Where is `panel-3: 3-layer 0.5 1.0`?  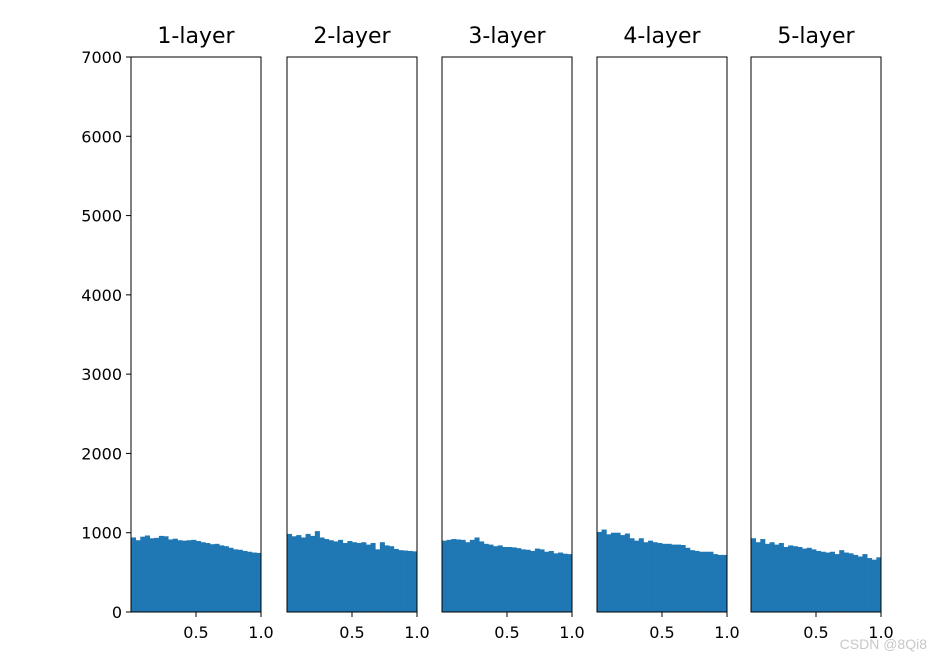 panel-3: 3-layer 0.5 1.0 is located at coordinates (513, 333).